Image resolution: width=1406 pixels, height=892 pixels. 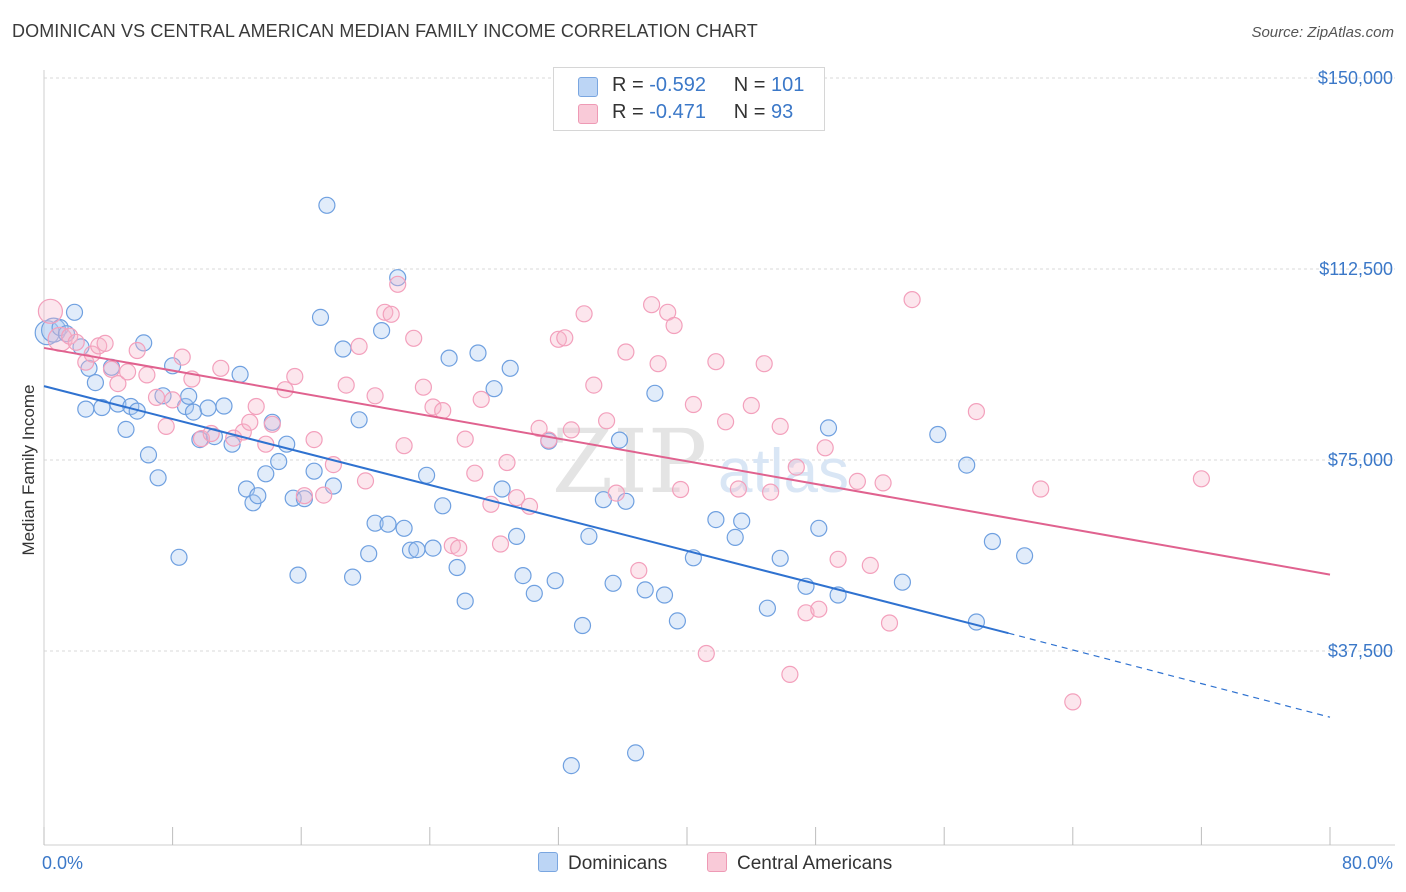 I want to click on watermark: ZIP atlas, so click(x=700, y=461).